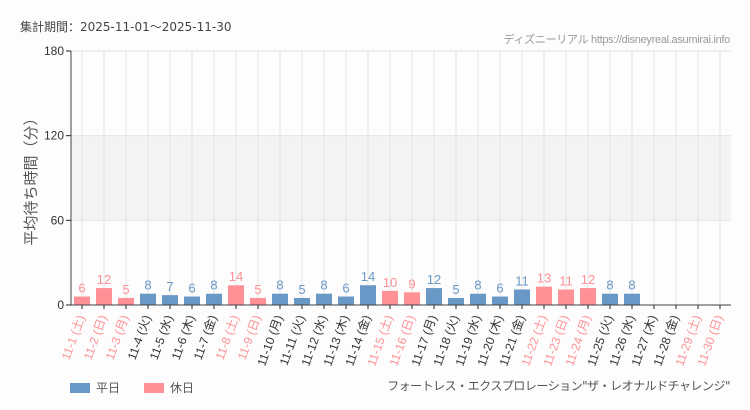 This screenshot has width=750, height=410. I want to click on y-tick-label: 60, so click(58, 220).